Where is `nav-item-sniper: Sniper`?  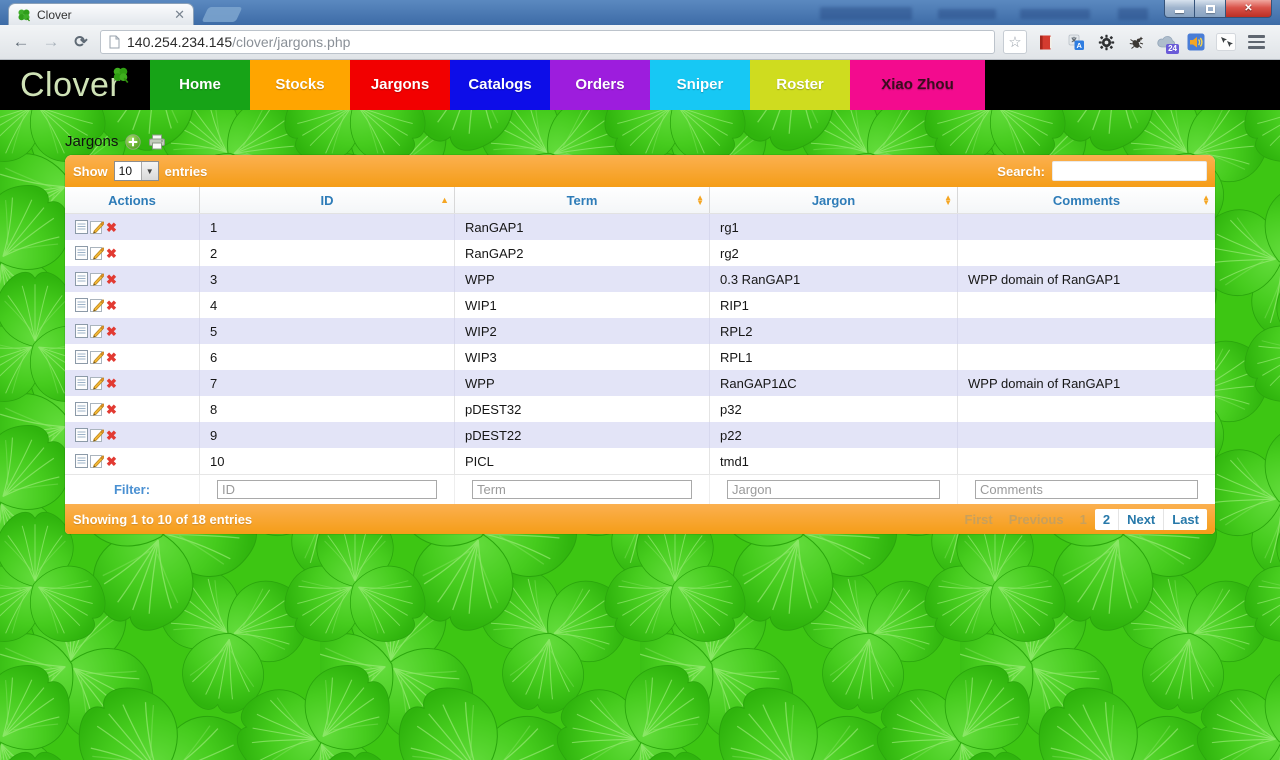 nav-item-sniper: Sniper is located at coordinates (700, 85).